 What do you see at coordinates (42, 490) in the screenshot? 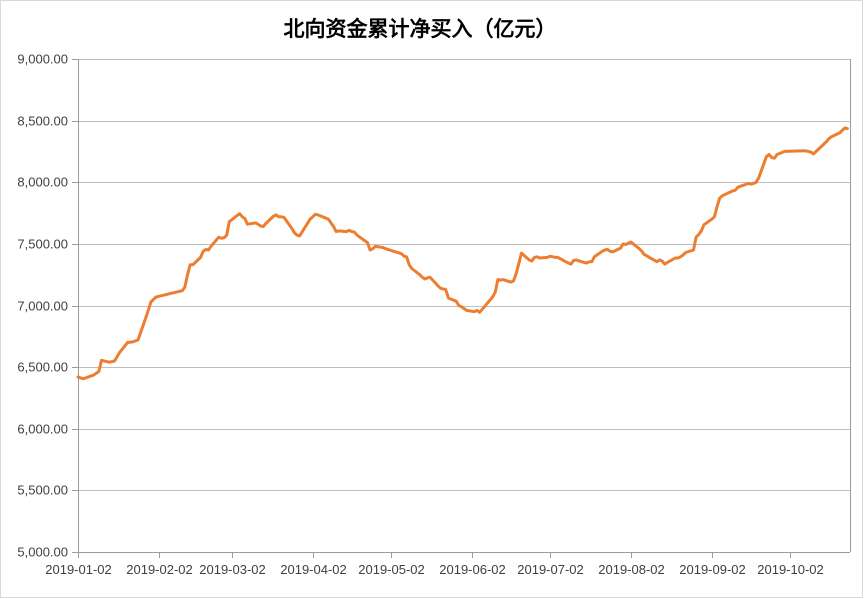
I see `y-axis-tick-label: 5,500.00` at bounding box center [42, 490].